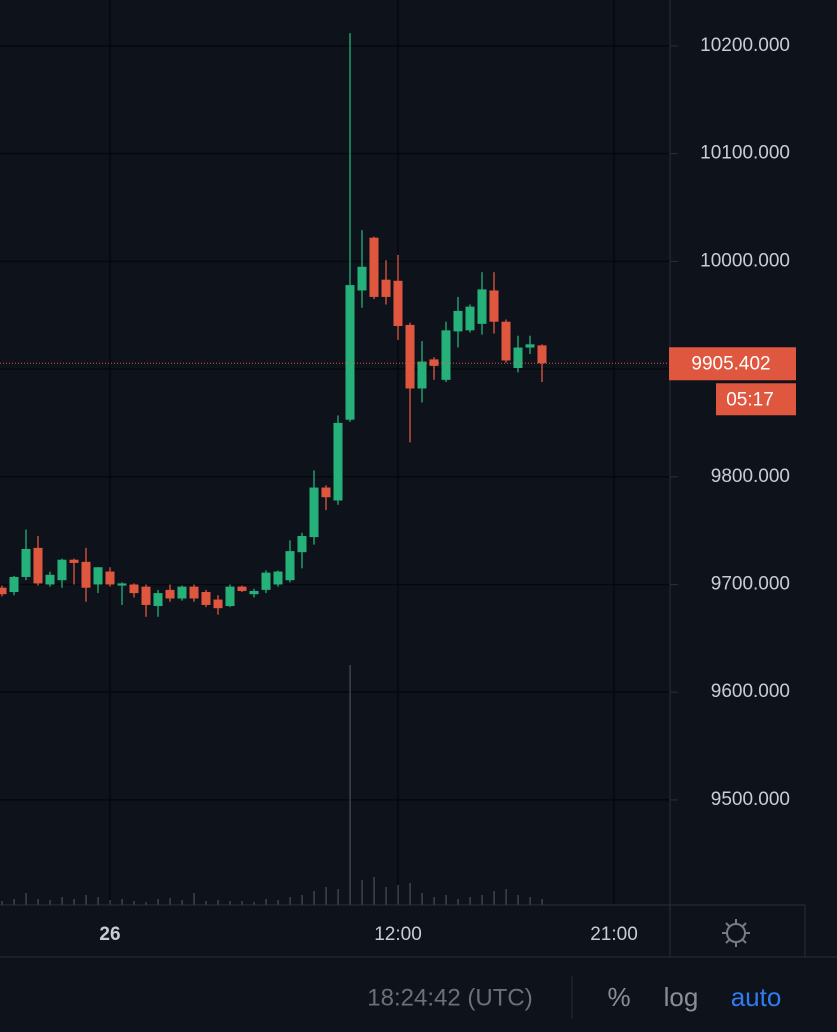 Image resolution: width=837 pixels, height=1032 pixels. What do you see at coordinates (745, 153) in the screenshot?
I see `y-tick-label: 10100.000` at bounding box center [745, 153].